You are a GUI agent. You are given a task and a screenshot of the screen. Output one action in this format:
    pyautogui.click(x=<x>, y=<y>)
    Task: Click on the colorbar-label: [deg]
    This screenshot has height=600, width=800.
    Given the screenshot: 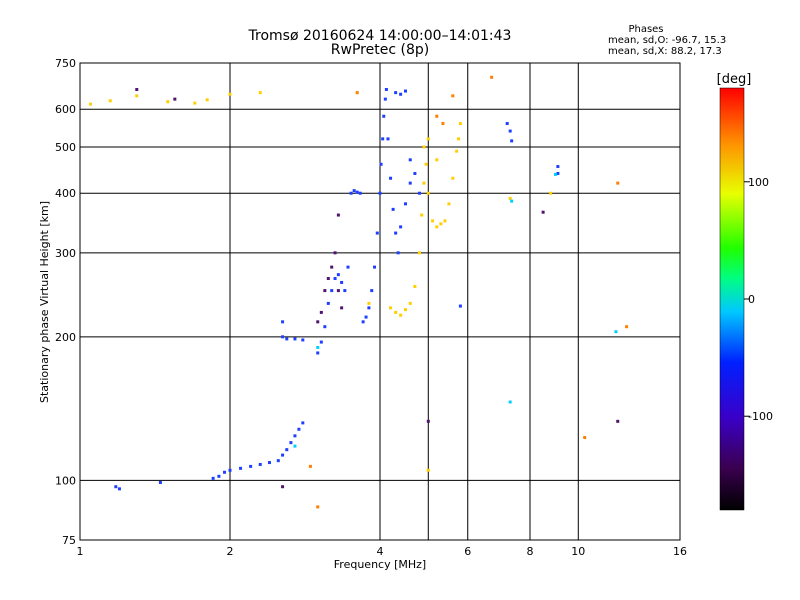 What is the action you would take?
    pyautogui.click(x=734, y=79)
    